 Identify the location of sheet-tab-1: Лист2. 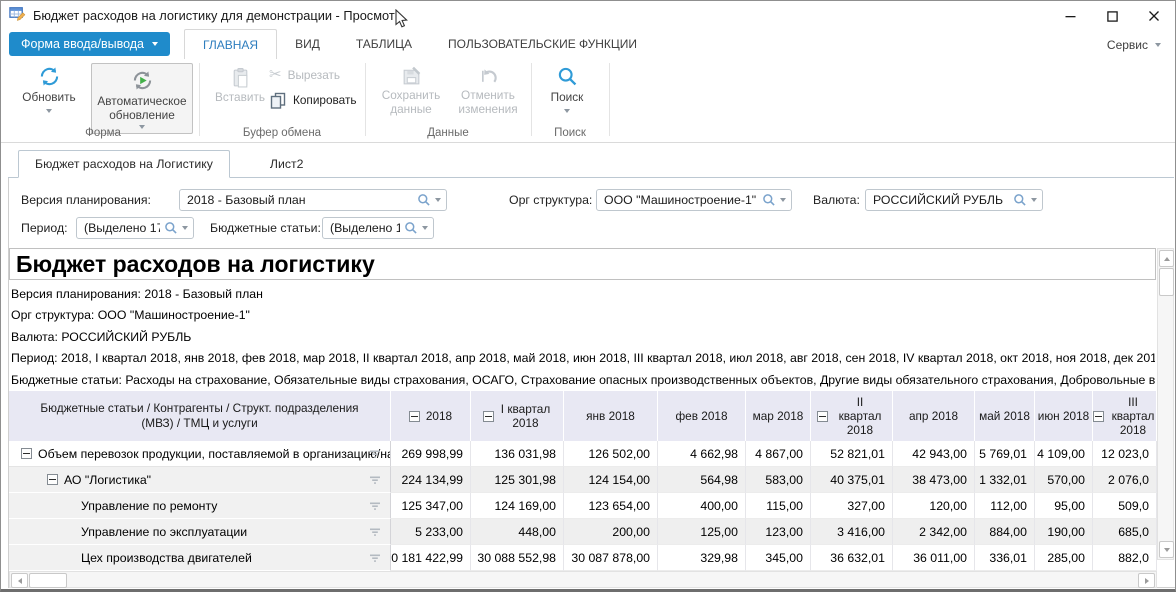
(286, 164).